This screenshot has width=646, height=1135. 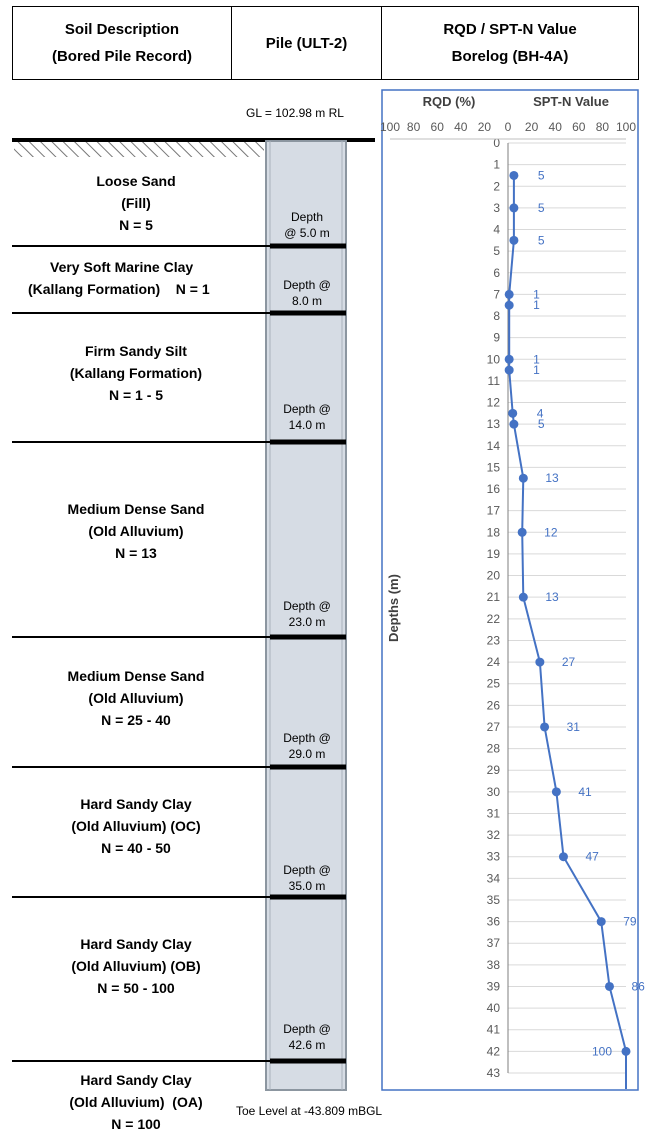 What do you see at coordinates (307, 738) in the screenshot?
I see `depth-label-29m-line1: Depth @` at bounding box center [307, 738].